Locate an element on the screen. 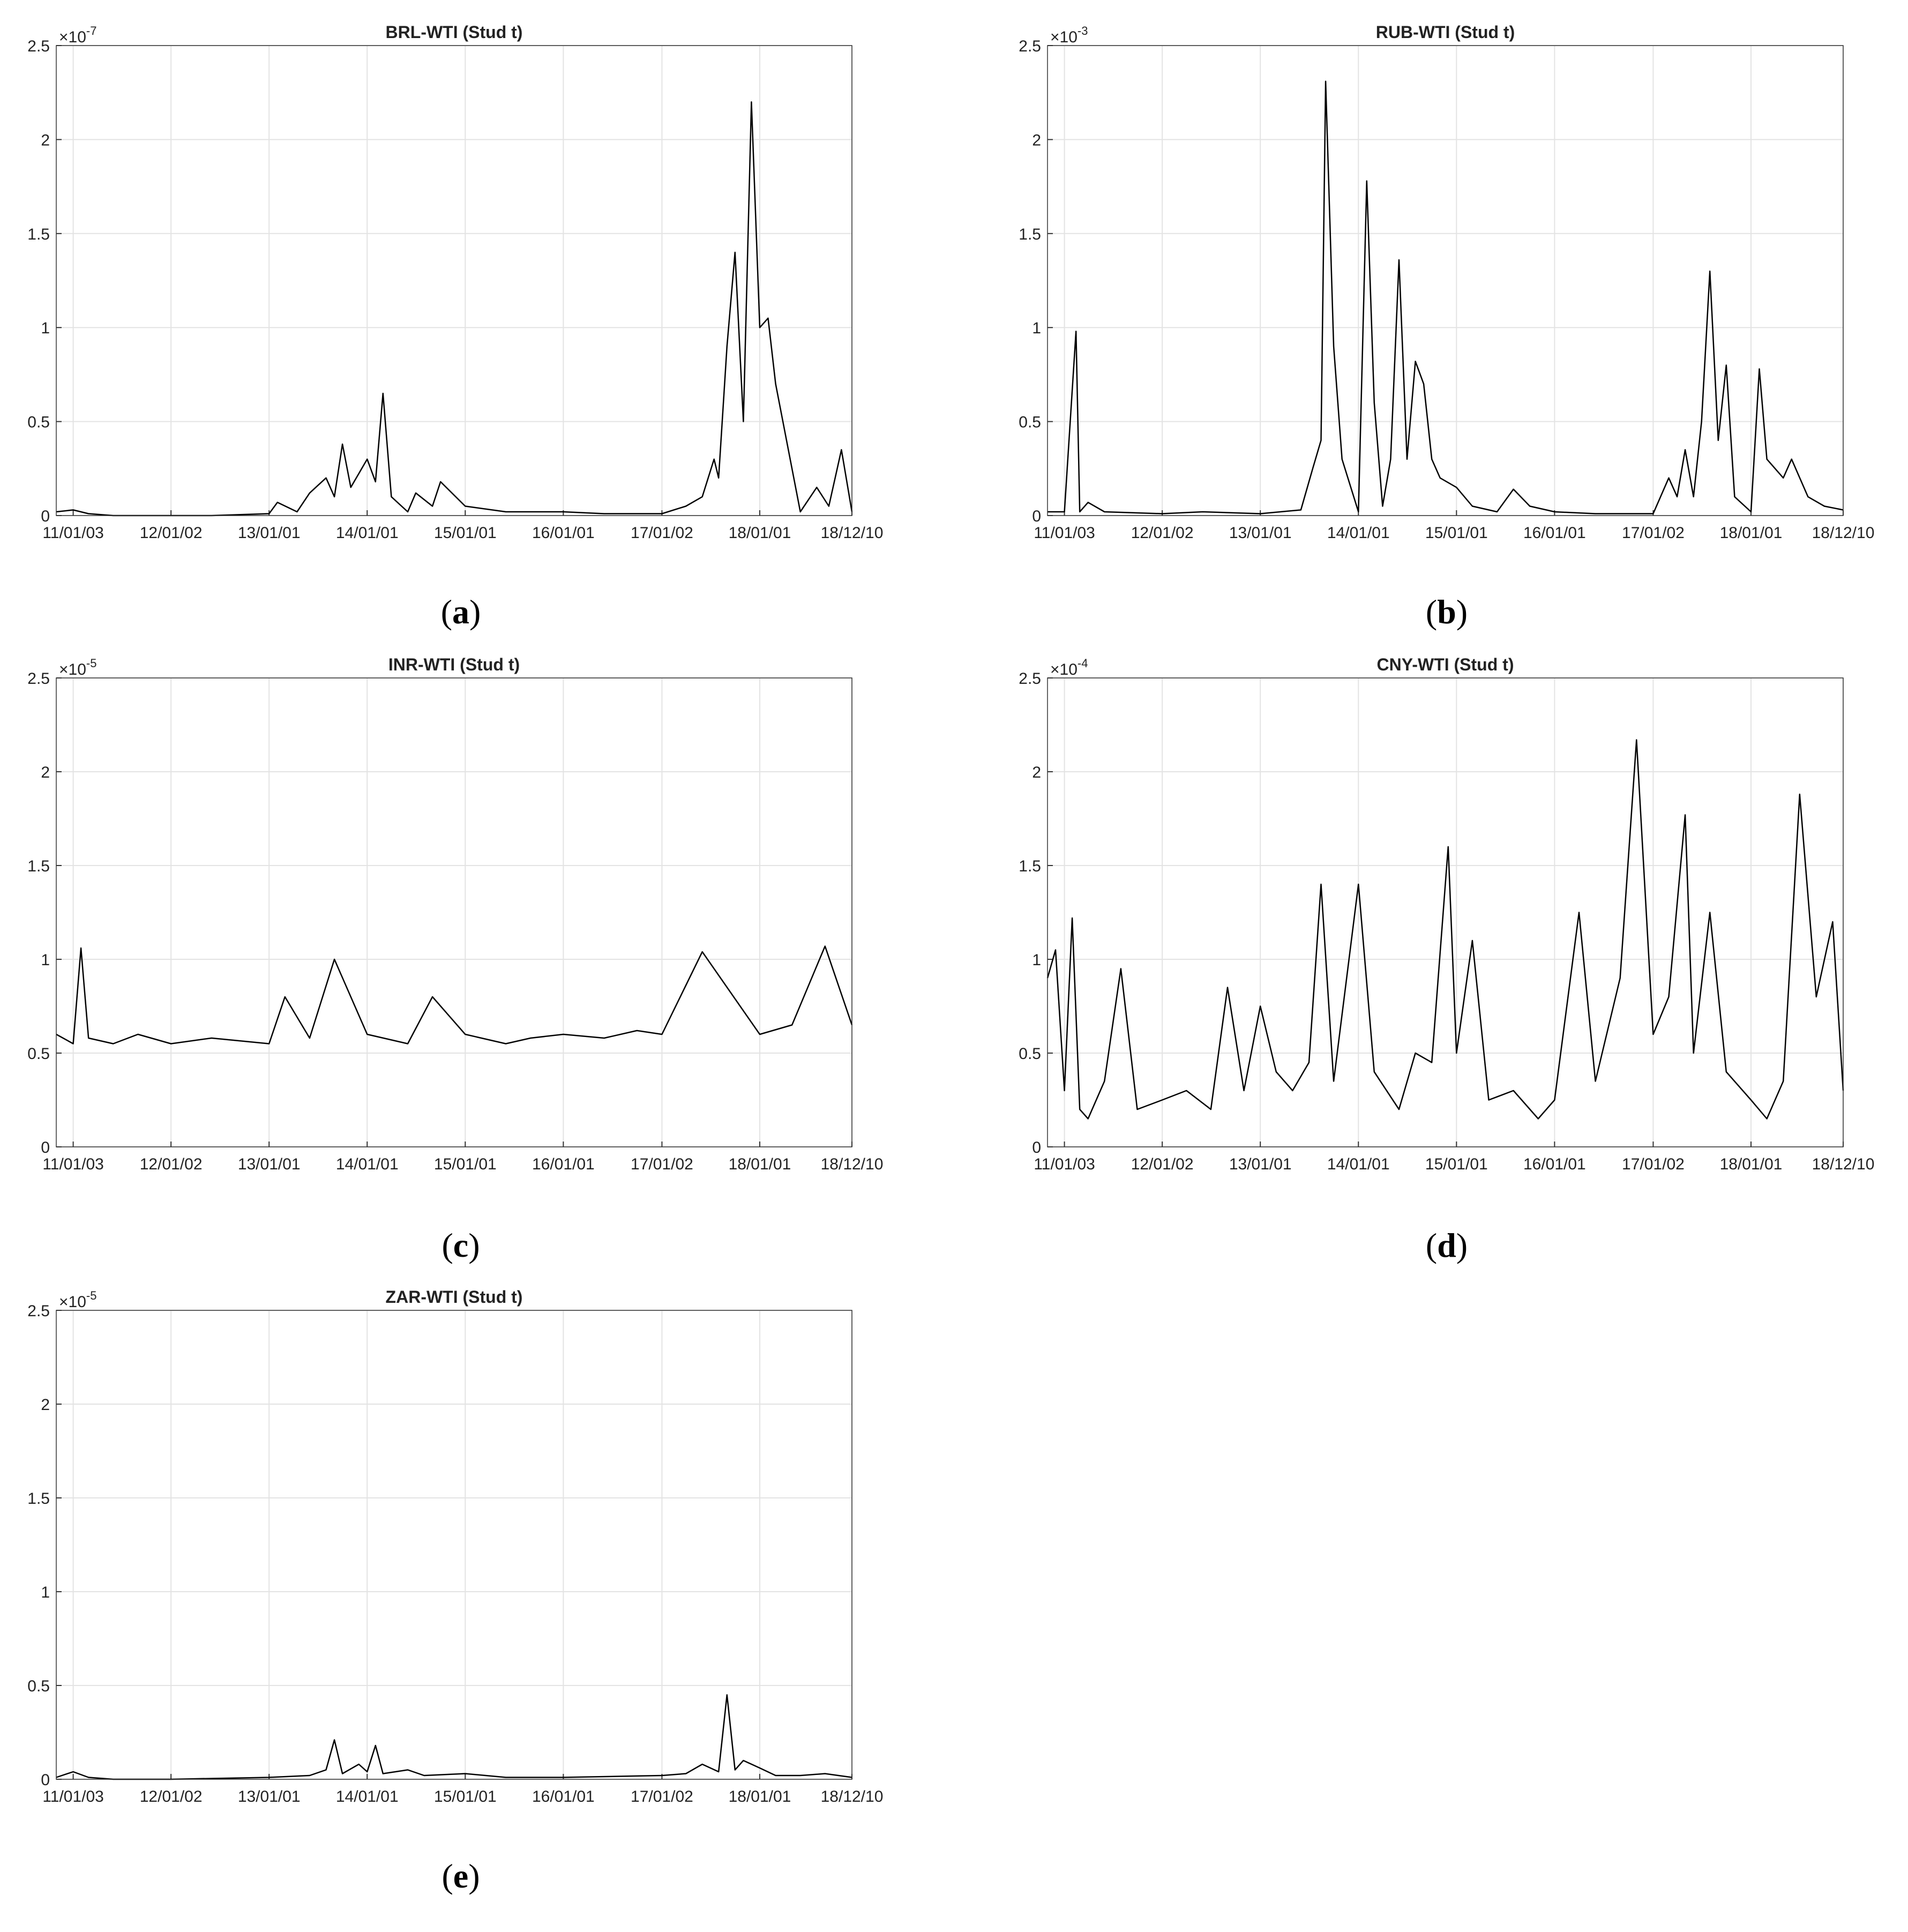 The image size is (1908, 1932). y-exponent-label: ×10⁻³ is located at coordinates (1069, 35).